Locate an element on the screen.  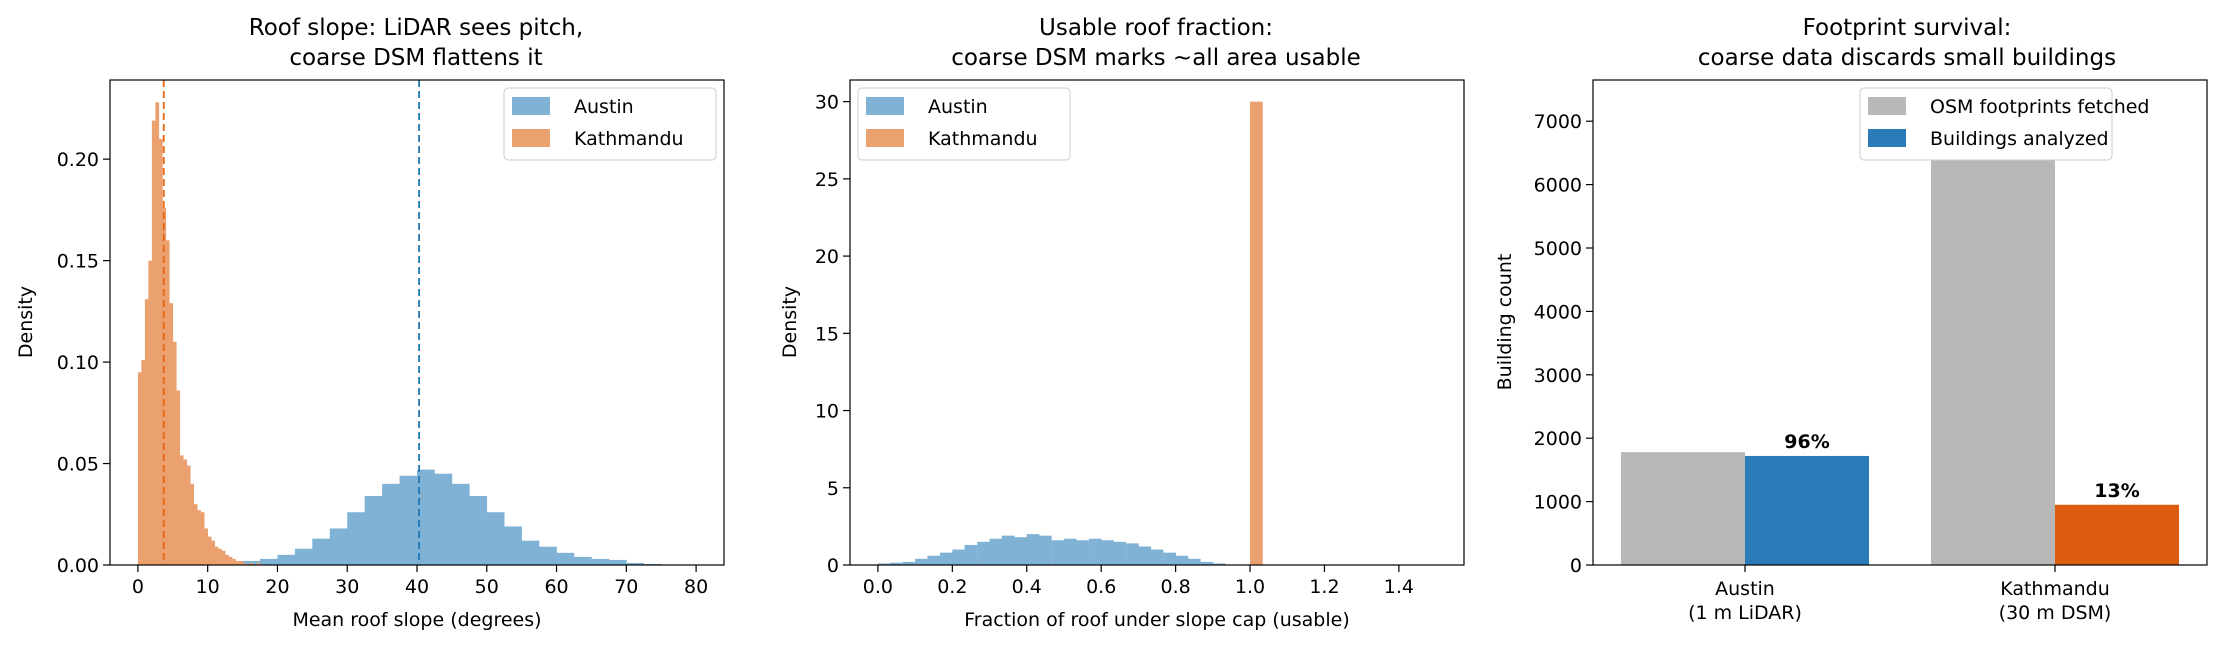
chart-title: Usable roof fraction: is located at coordinates (1156, 28).